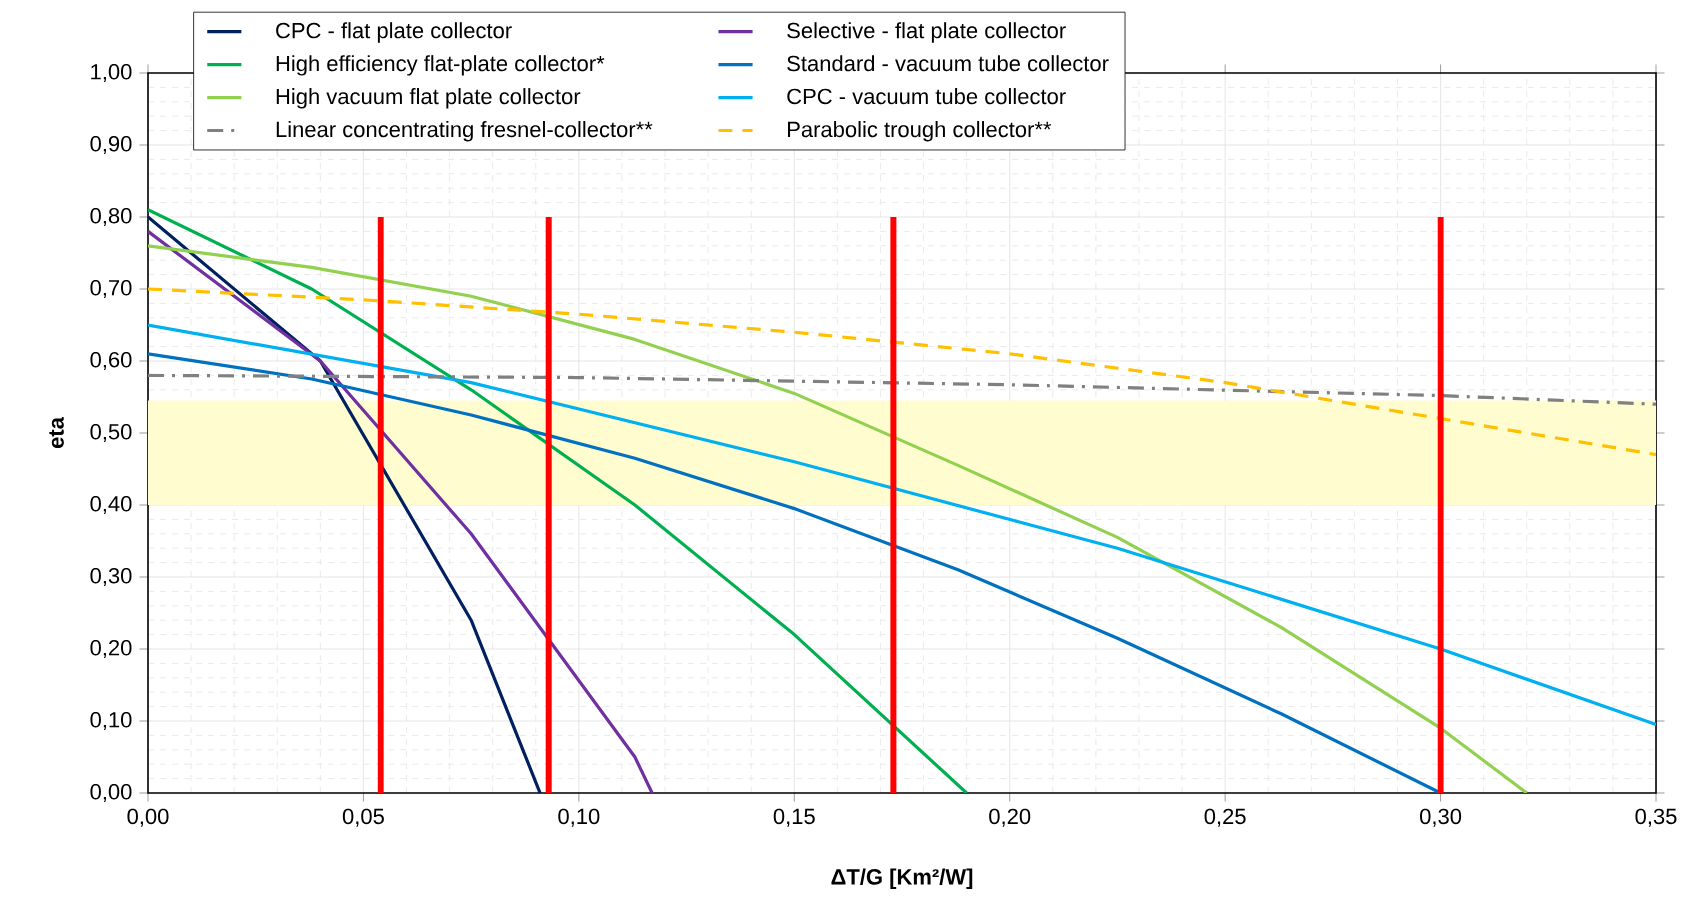  What do you see at coordinates (111, 73) in the screenshot?
I see `y-tick-label: 1,00` at bounding box center [111, 73].